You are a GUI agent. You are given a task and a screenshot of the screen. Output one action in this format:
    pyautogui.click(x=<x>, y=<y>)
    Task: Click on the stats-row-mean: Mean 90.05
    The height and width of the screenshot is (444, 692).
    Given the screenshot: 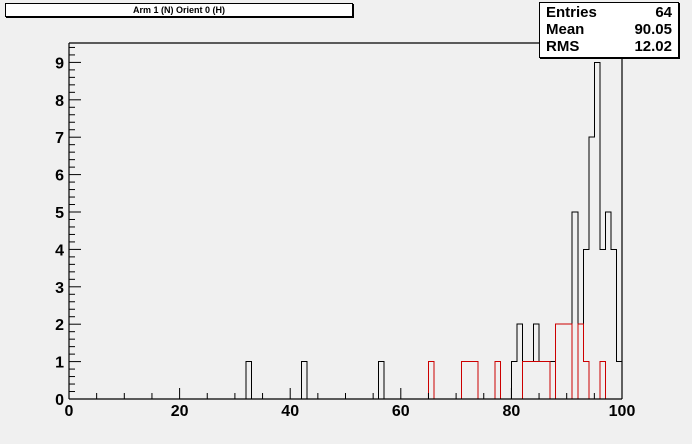 What is the action you would take?
    pyautogui.click(x=609, y=30)
    